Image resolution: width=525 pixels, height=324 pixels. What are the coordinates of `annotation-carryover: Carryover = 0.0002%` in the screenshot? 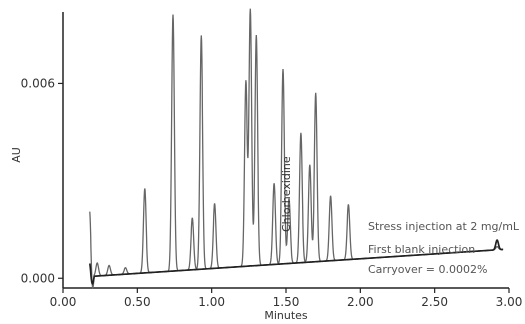 It's located at (427, 269).